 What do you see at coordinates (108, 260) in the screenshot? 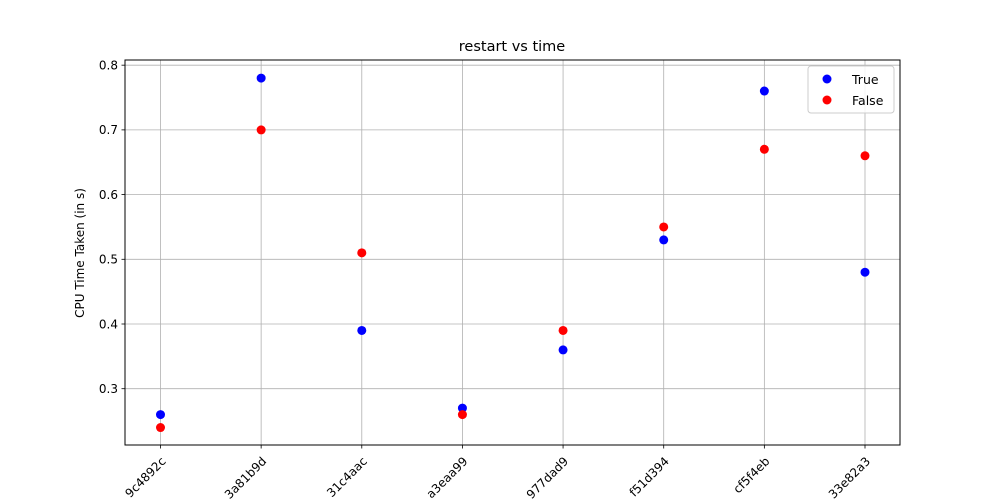
I see `y-tick-label: 0.5` at bounding box center [108, 260].